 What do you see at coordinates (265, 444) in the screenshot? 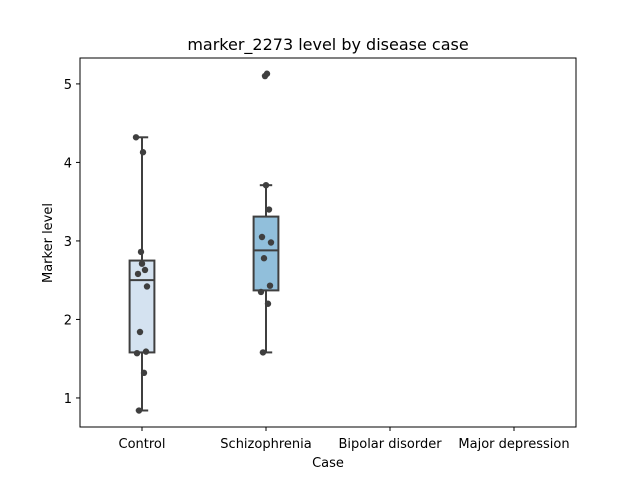
I see `x-tick-label: Schizophrenia` at bounding box center [265, 444].